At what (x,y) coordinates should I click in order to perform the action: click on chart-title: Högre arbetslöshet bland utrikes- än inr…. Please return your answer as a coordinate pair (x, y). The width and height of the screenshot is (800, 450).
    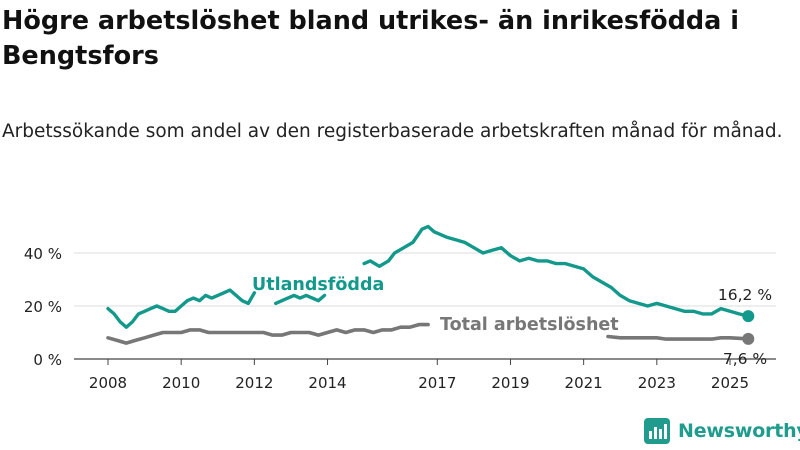
    Looking at the image, I should click on (371, 38).